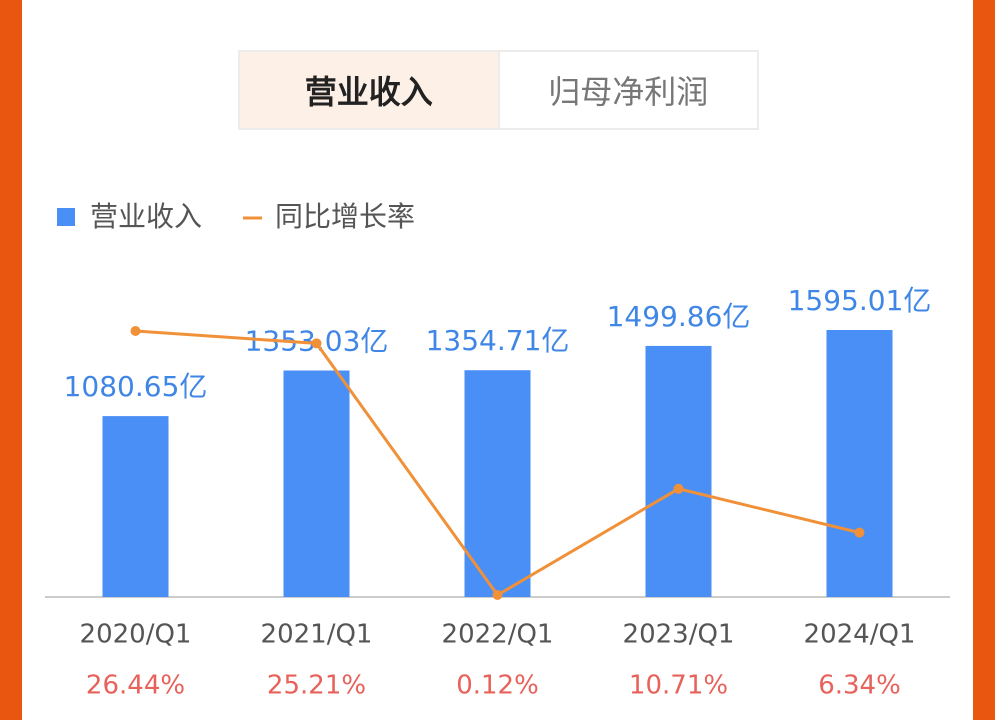 The height and width of the screenshot is (720, 995). I want to click on value-label: 25.21%, so click(316, 686).